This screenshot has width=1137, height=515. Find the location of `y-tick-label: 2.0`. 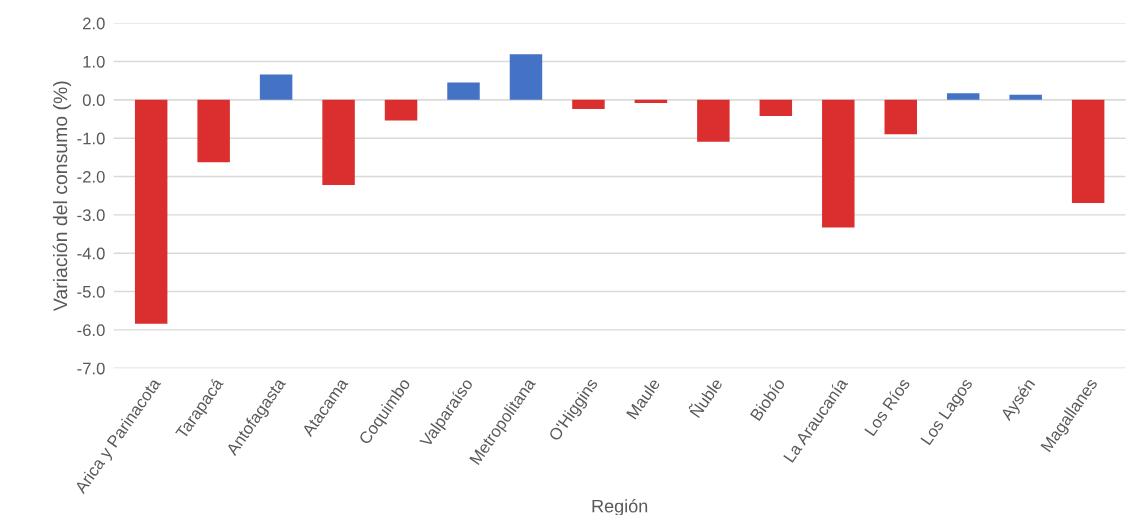

y-tick-label: 2.0 is located at coordinates (94, 23).